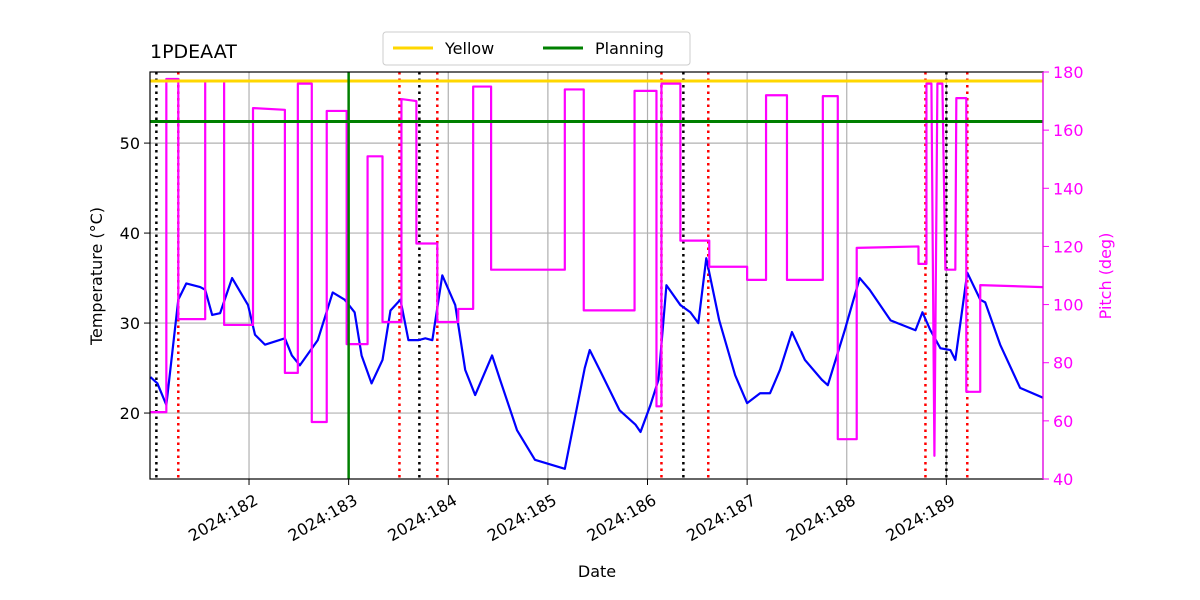 Image resolution: width=1200 pixels, height=600 pixels. I want to click on x-axis-label: Date, so click(597, 571).